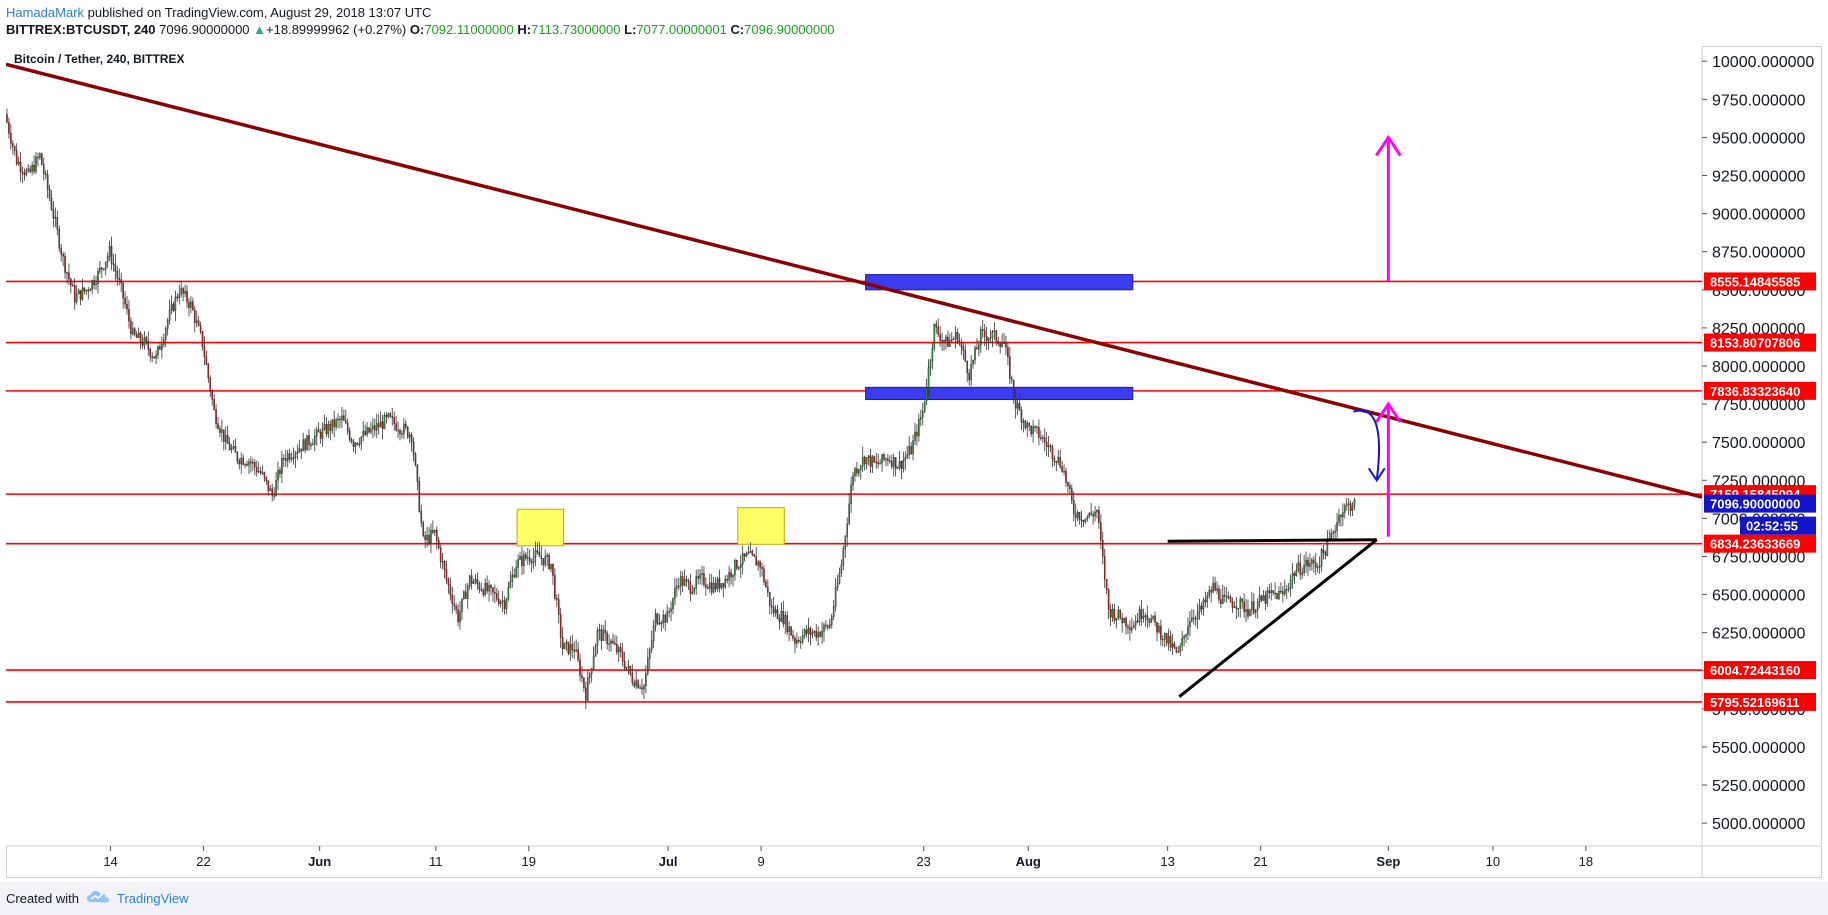 The image size is (1828, 915). Describe the element at coordinates (1376, 475) in the screenshot. I see `curved-retest-arrow-head` at that location.